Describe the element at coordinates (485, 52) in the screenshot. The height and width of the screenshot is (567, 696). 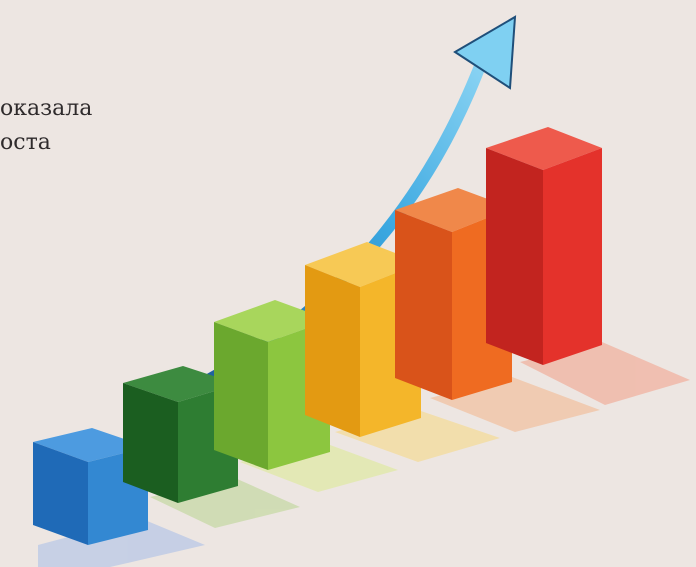
I see `arrow-head` at that location.